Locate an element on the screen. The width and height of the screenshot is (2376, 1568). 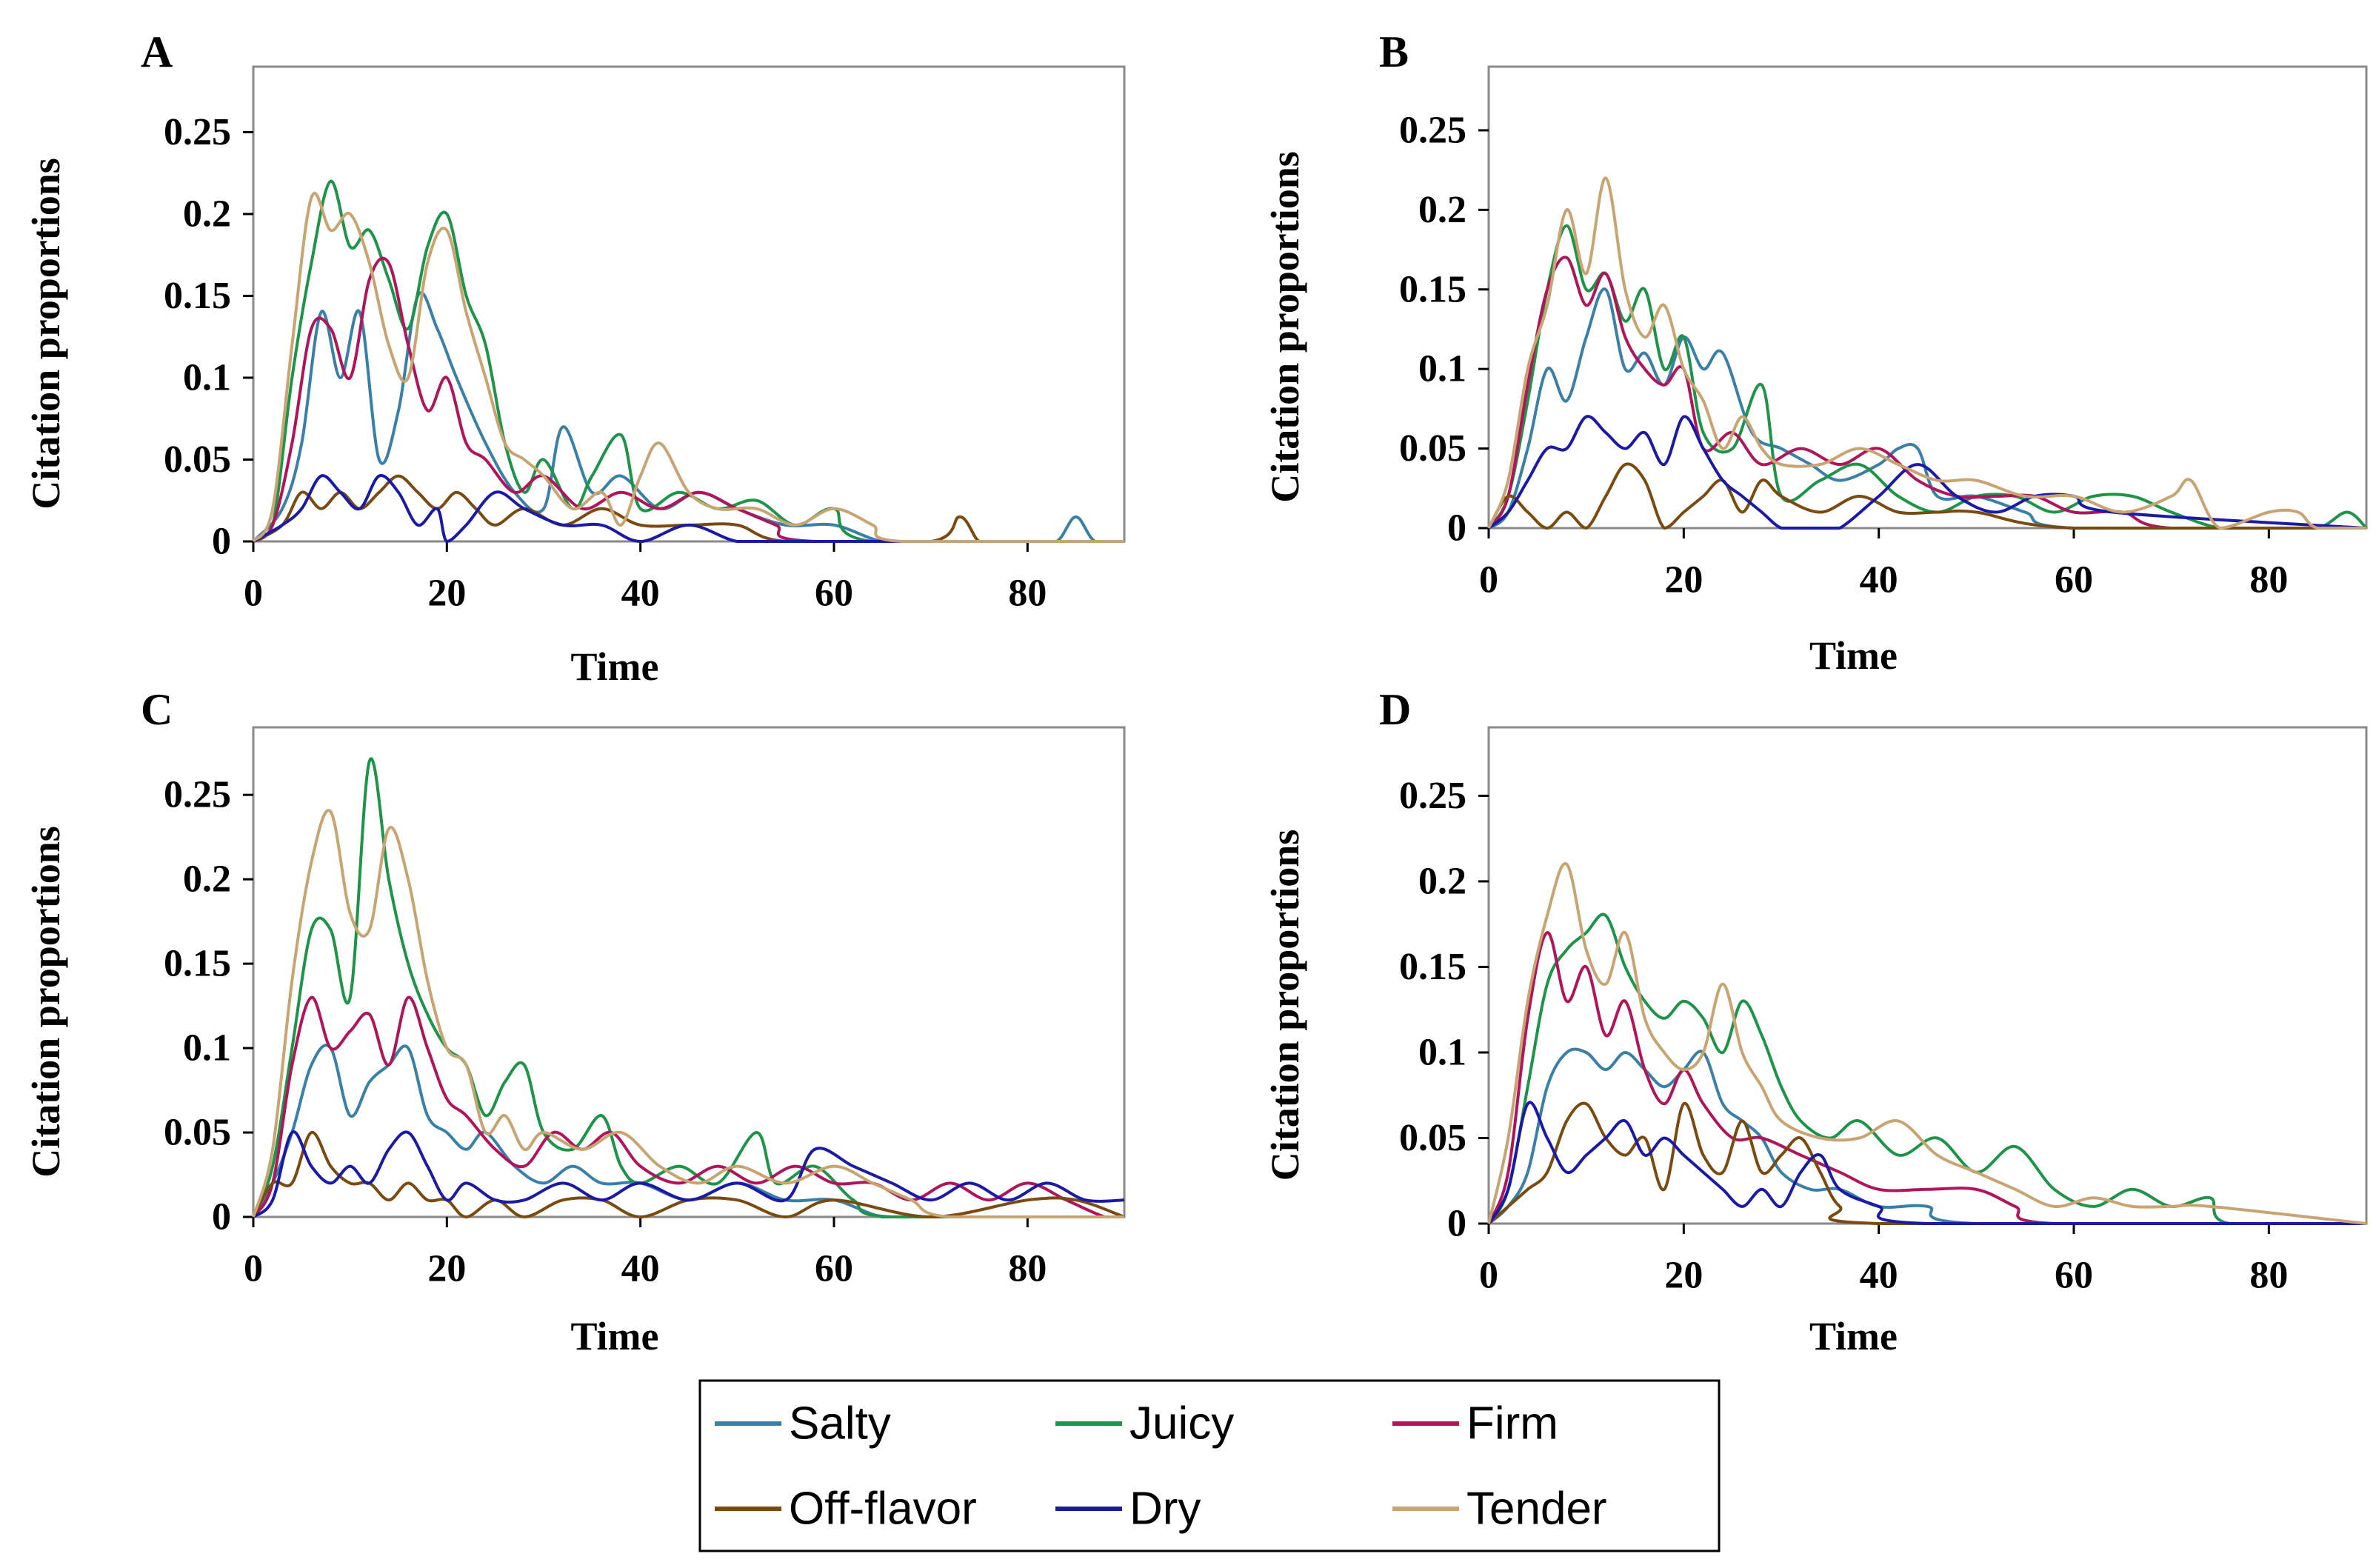
panel-d-series-dry is located at coordinates (1927, 1164).